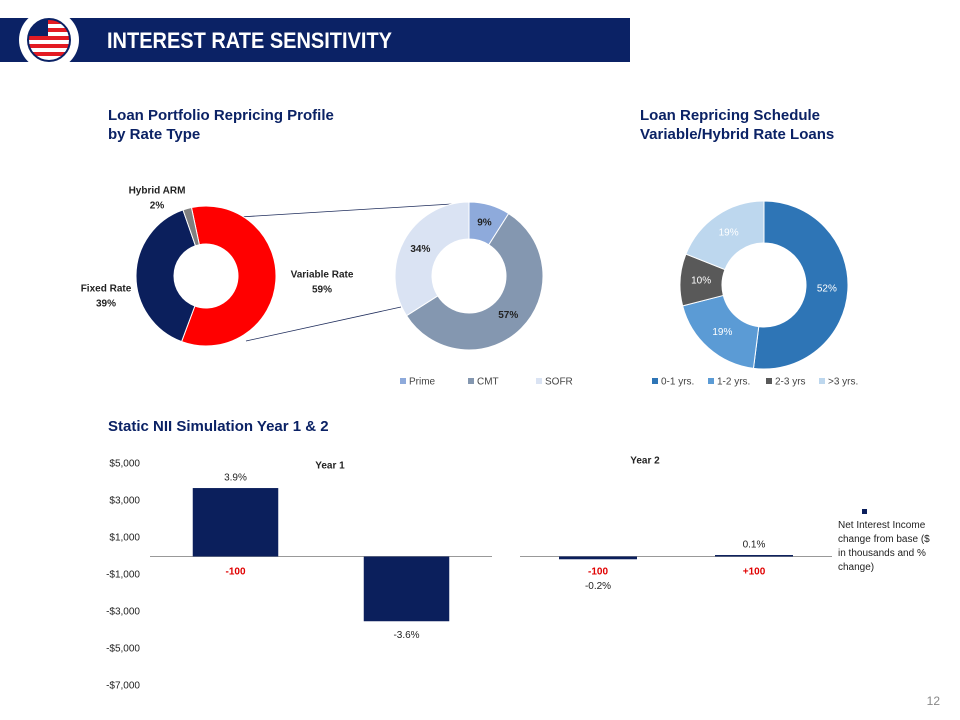 The image size is (960, 720). Describe the element at coordinates (420, 249) in the screenshot. I see `data-label: 34%` at that location.